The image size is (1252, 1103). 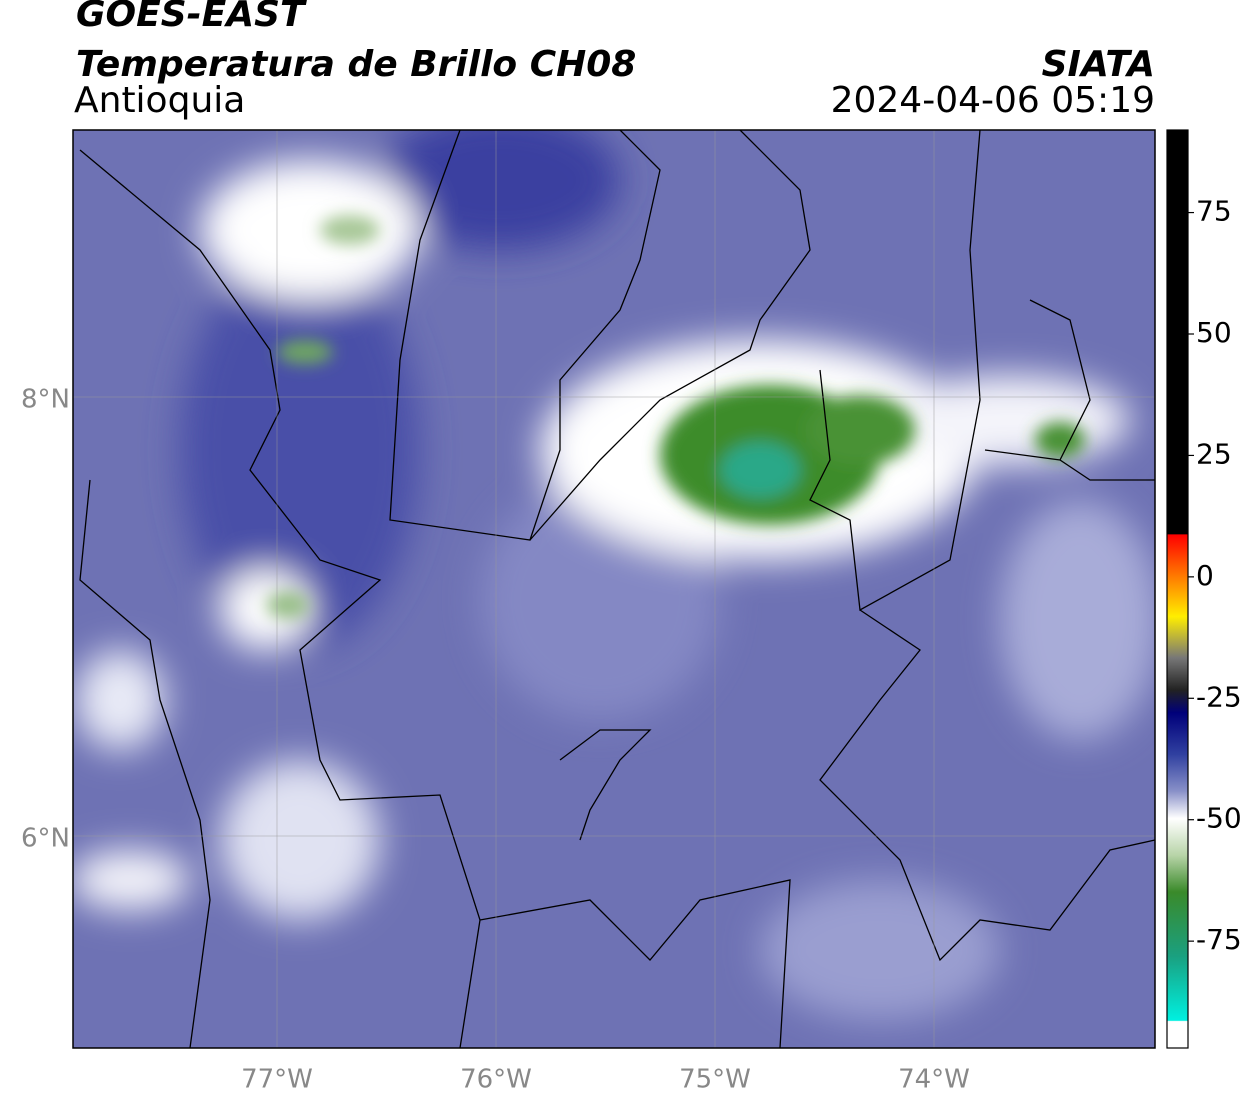 What do you see at coordinates (159, 100) in the screenshot?
I see `region: Antioquia` at bounding box center [159, 100].